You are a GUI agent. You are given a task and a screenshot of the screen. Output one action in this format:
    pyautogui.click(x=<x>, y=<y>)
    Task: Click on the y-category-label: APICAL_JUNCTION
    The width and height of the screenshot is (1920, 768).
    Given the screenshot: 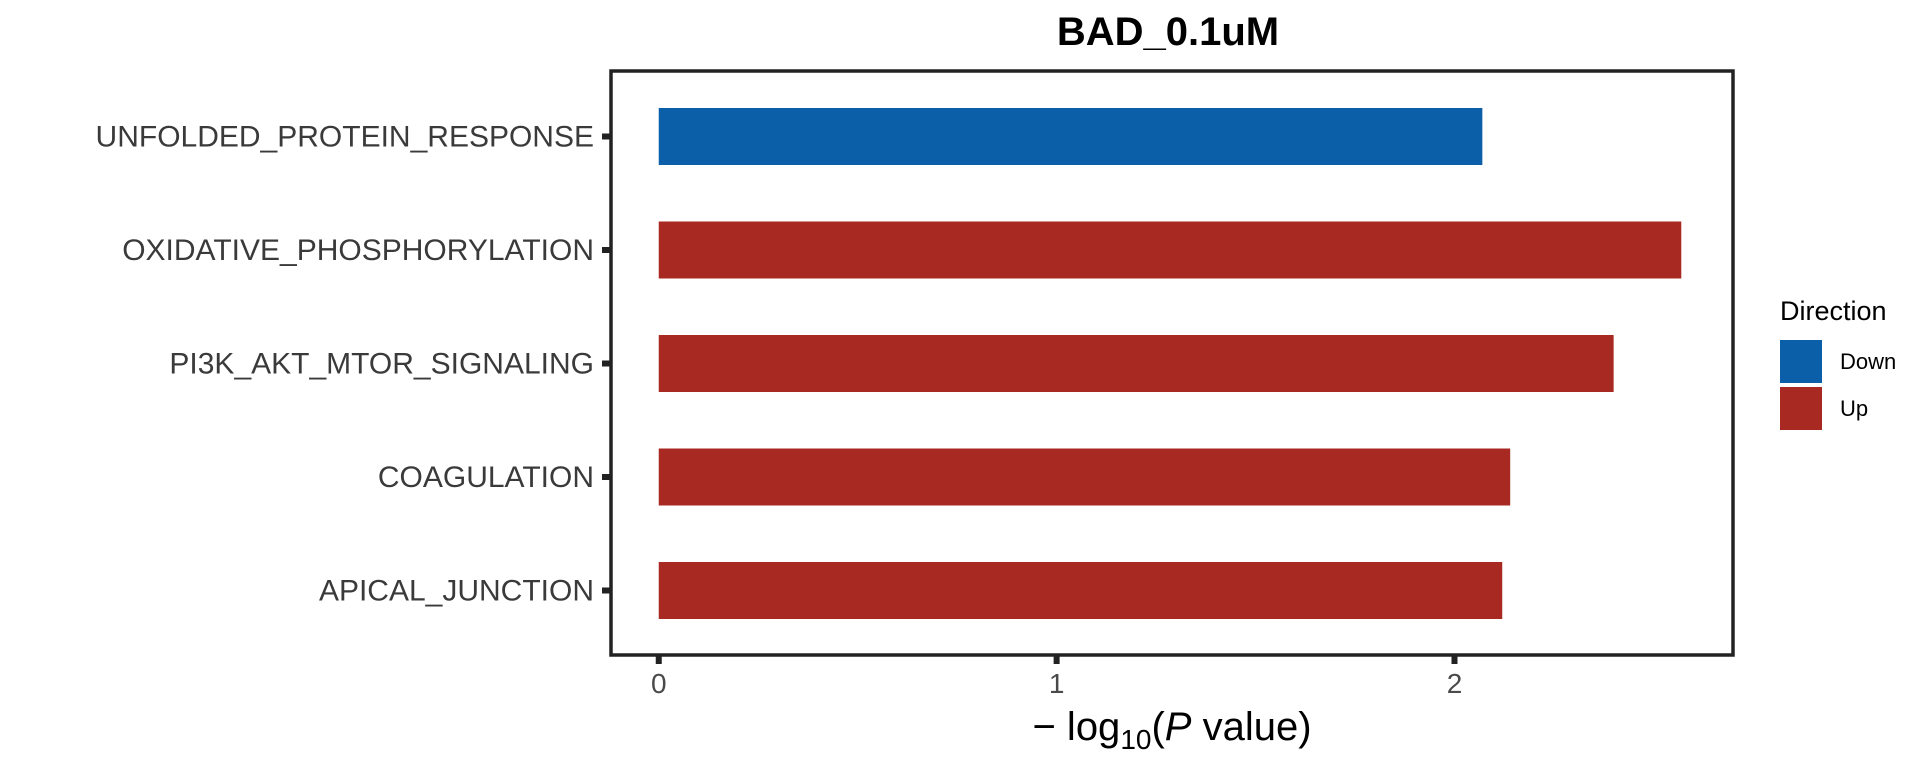 What is the action you would take?
    pyautogui.click(x=456, y=591)
    